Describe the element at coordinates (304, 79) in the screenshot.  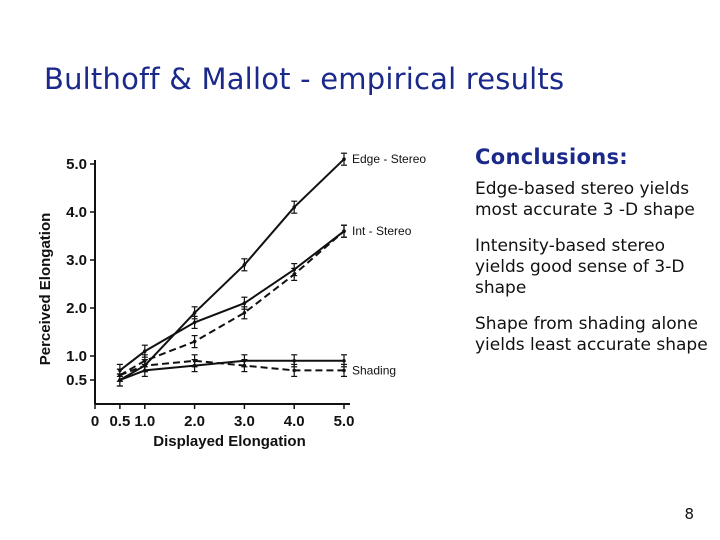
I see `slide-title: Bulthoff & Mallot - empirical results` at that location.